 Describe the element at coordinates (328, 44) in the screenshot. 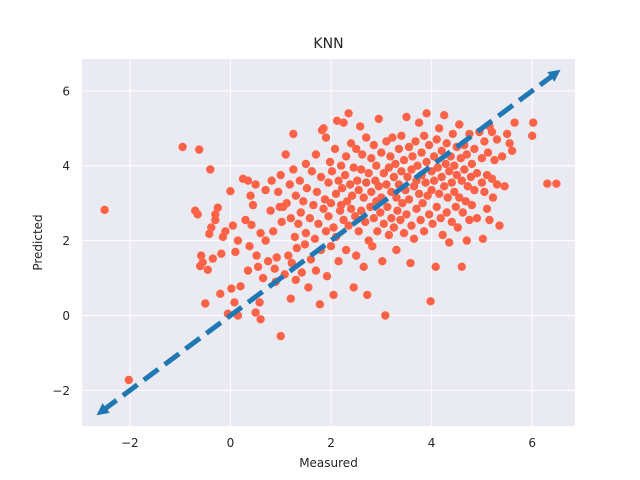

I see `chart-title: KNN` at that location.